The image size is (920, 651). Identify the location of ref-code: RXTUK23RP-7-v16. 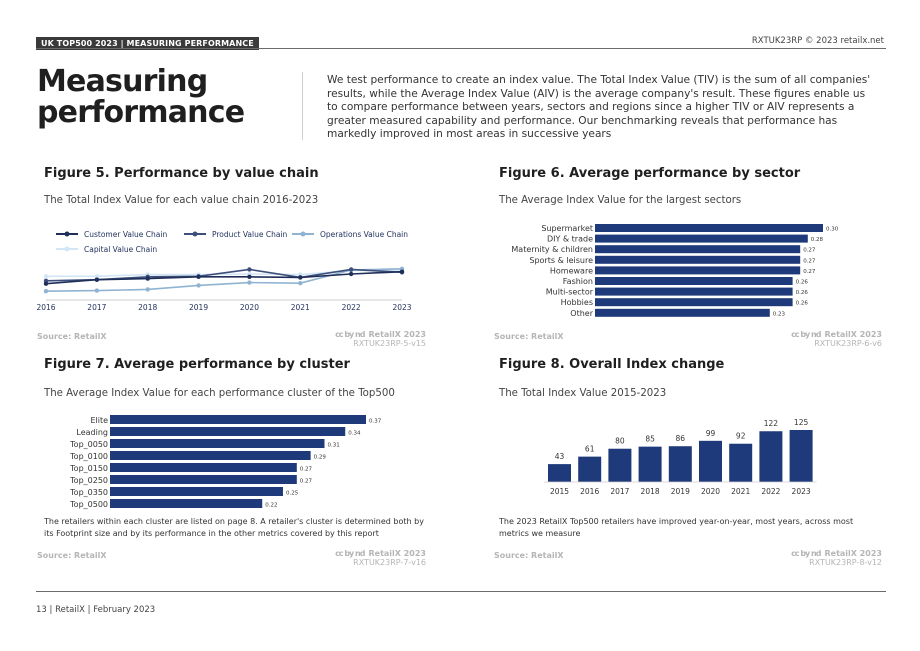
(389, 562).